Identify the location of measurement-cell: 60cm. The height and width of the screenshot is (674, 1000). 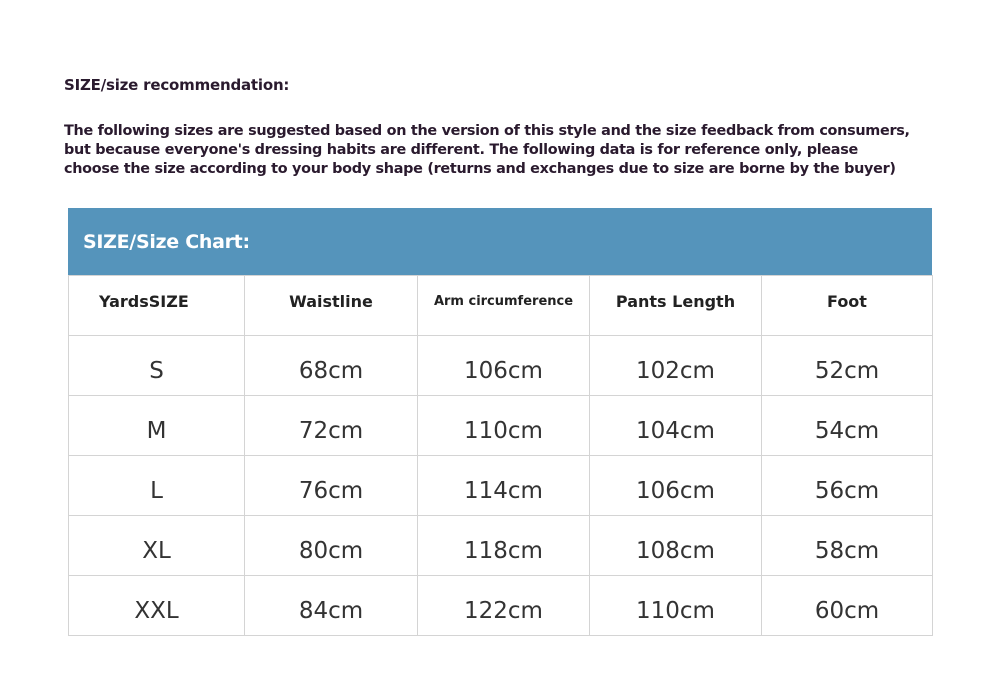
(847, 605).